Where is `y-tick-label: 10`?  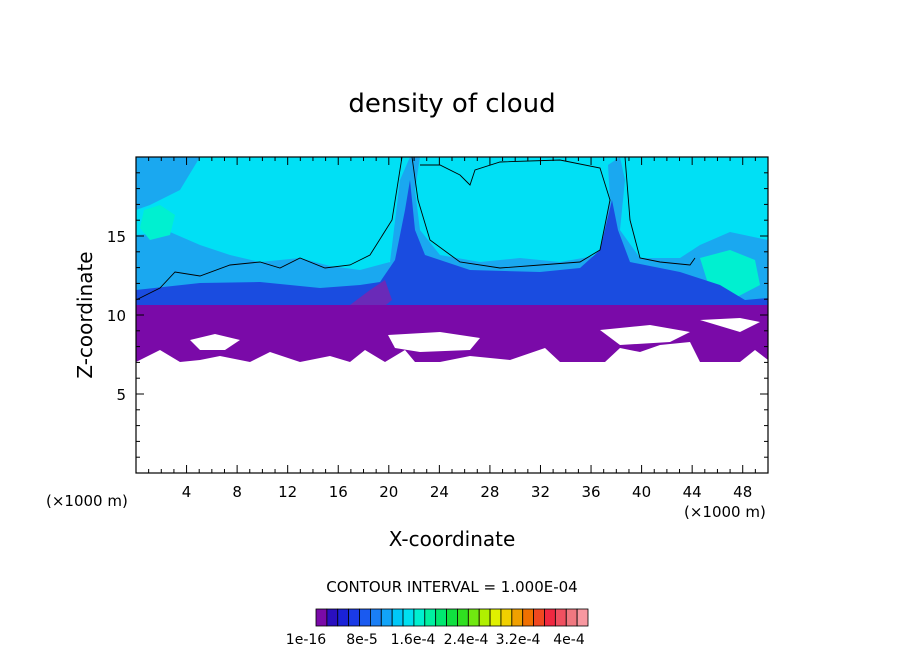 y-tick-label: 10 is located at coordinates (116, 316).